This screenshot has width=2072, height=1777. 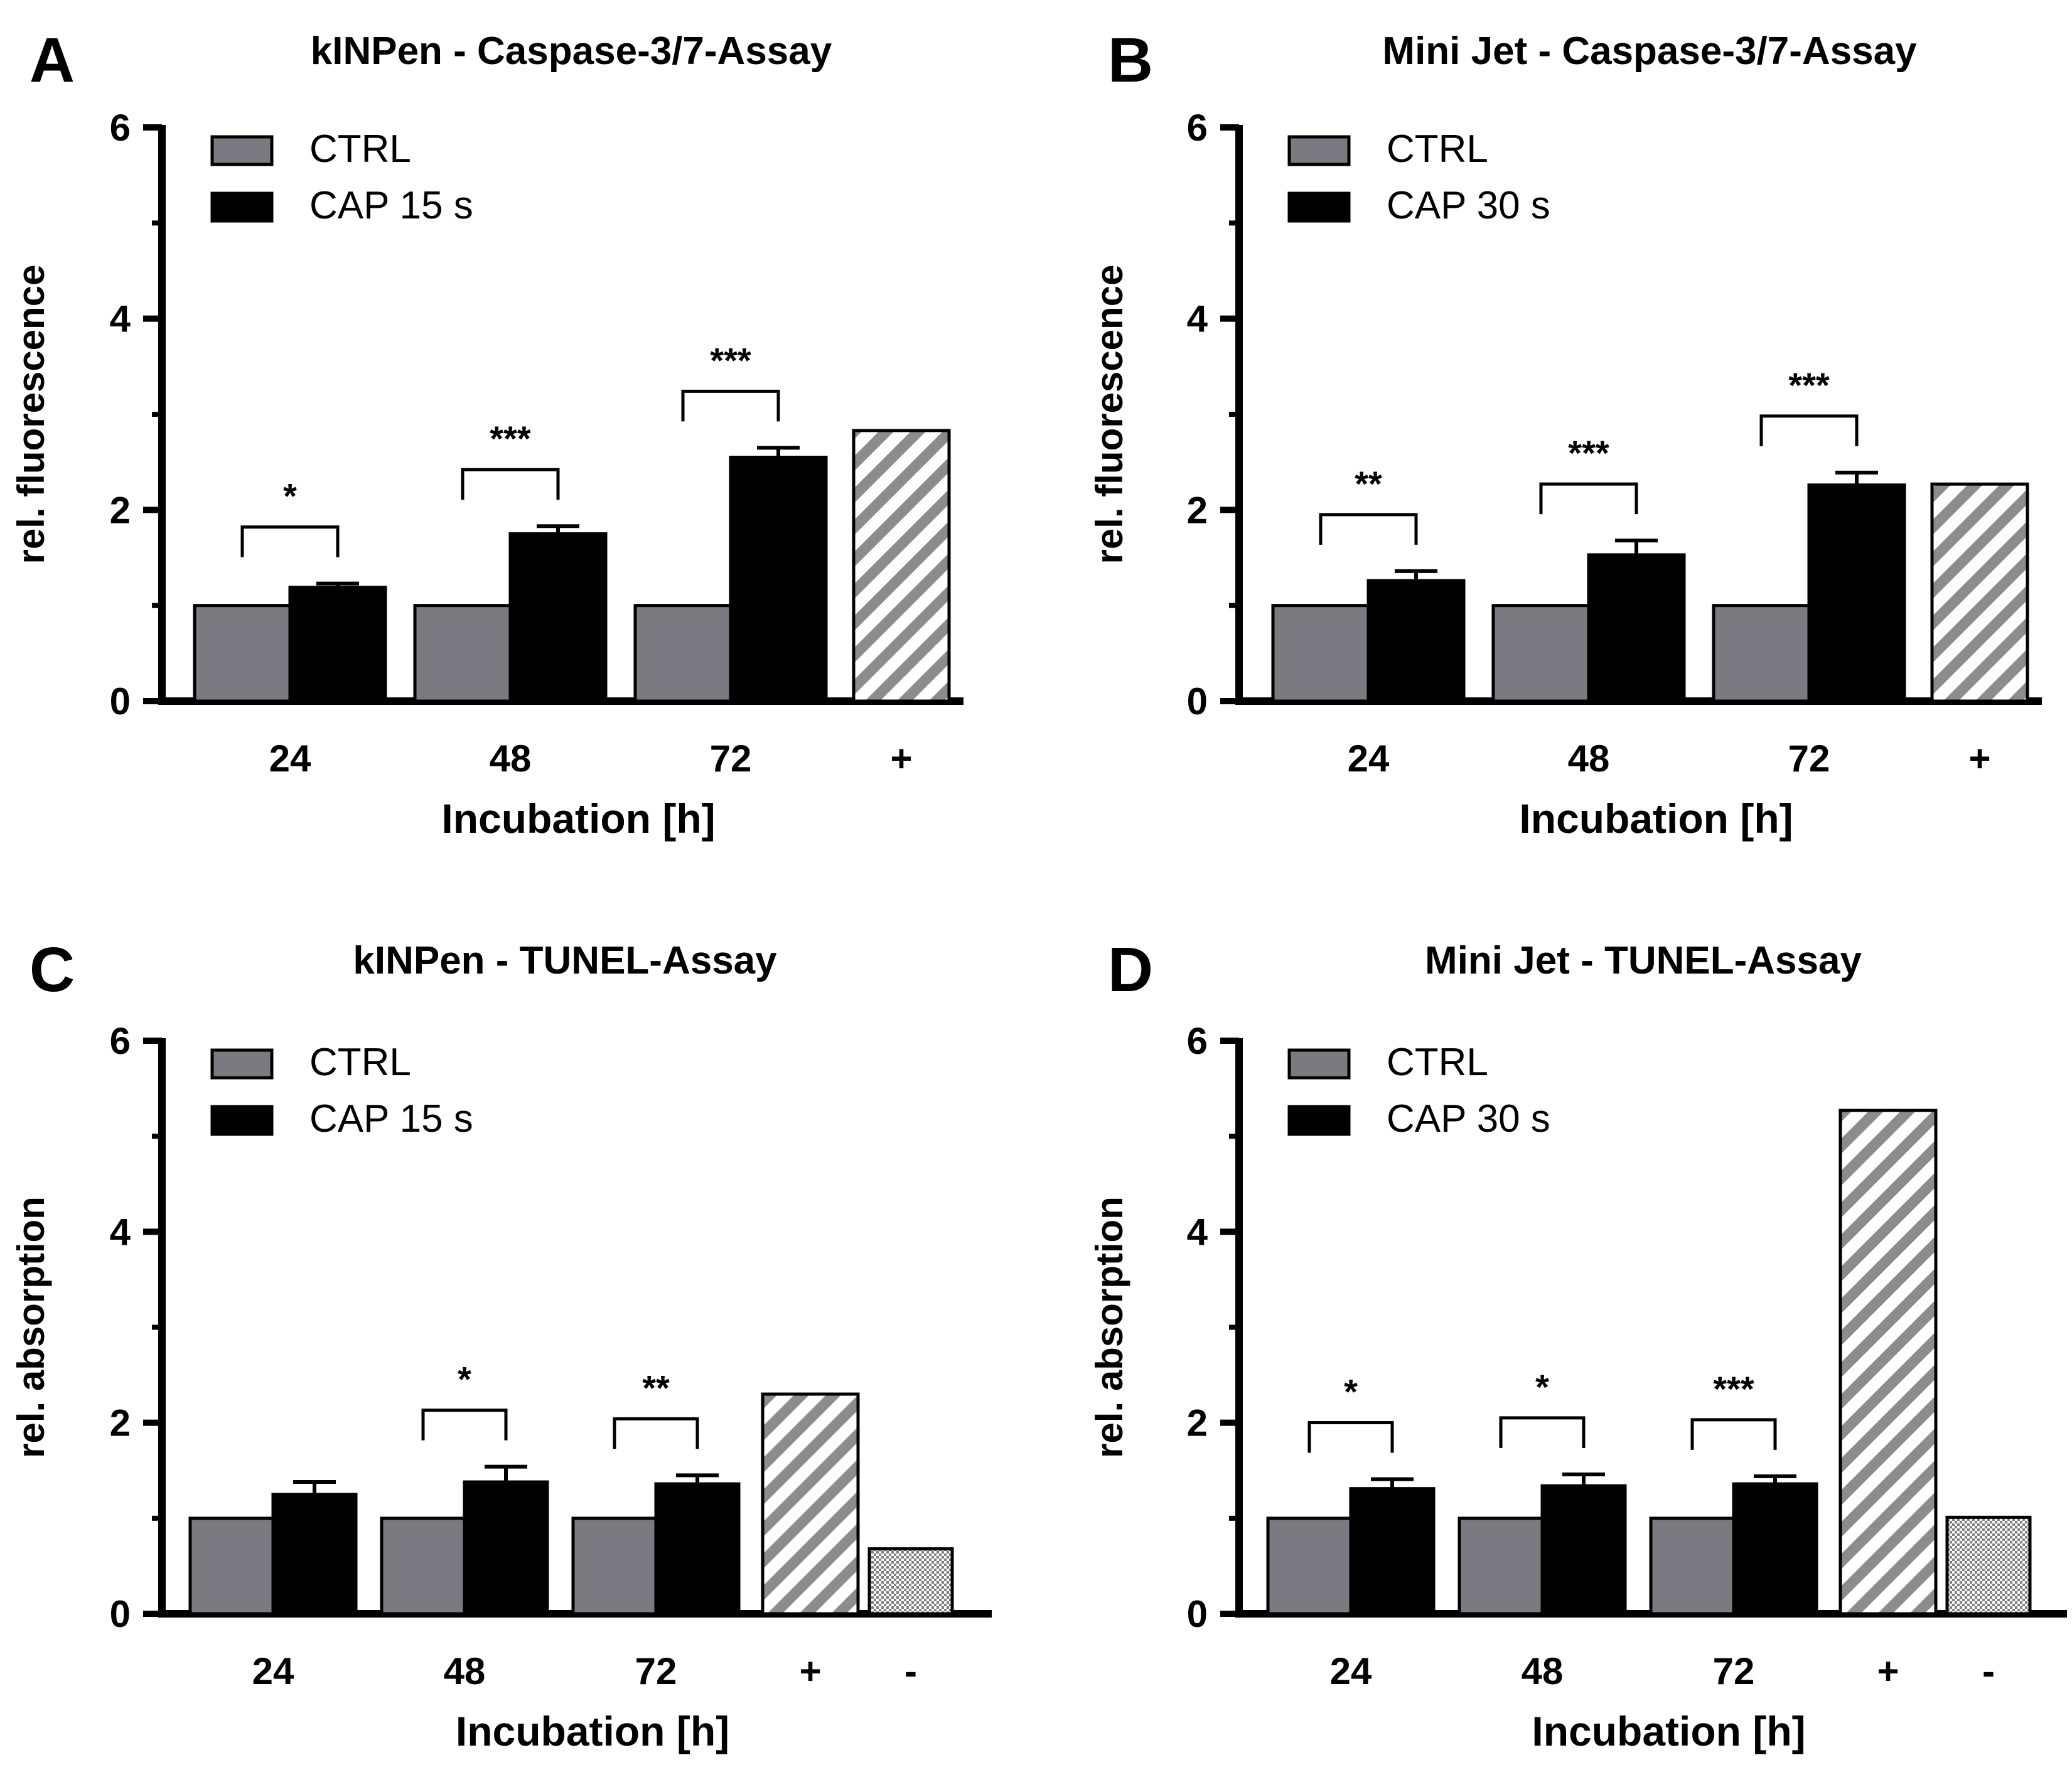 I want to click on panel-letter: A, so click(x=52, y=60).